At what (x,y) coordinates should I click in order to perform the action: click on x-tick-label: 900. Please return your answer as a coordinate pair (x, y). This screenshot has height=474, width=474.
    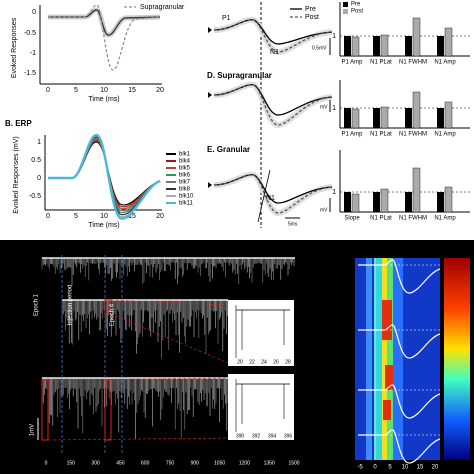
    Looking at the image, I should click on (195, 463).